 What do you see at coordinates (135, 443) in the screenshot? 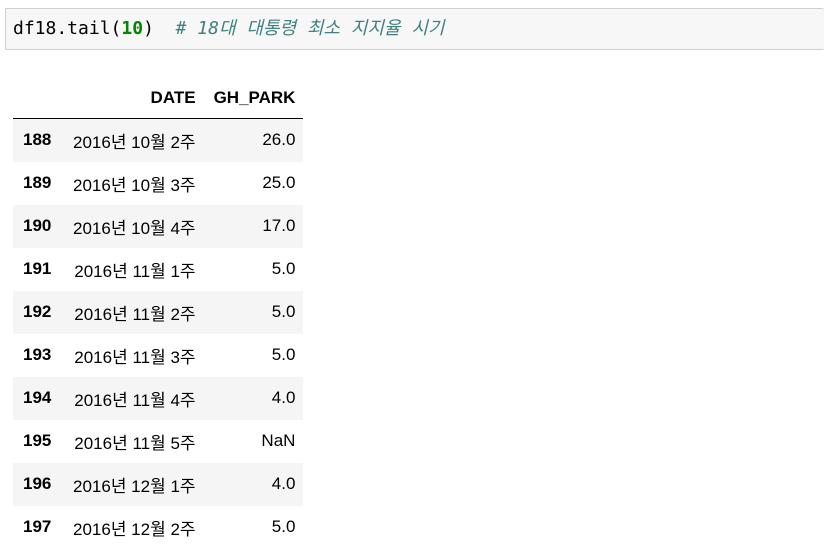
I see `date-cell: 2016년 11월 5주` at bounding box center [135, 443].